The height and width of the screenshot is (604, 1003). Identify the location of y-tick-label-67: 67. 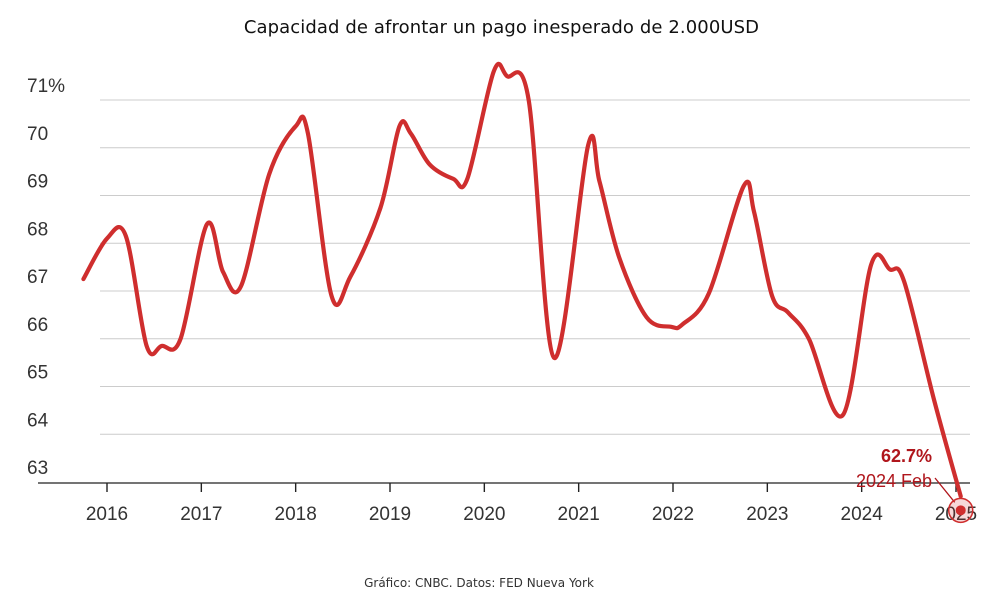
(37, 277).